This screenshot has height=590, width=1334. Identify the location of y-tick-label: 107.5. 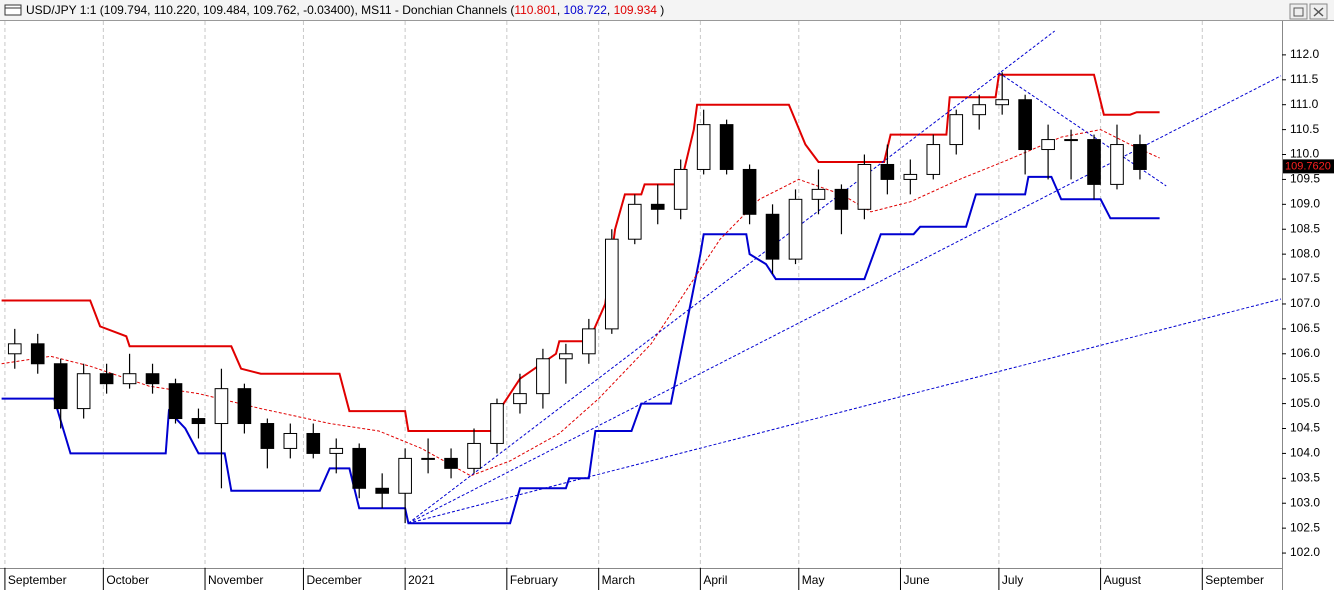
(1305, 278).